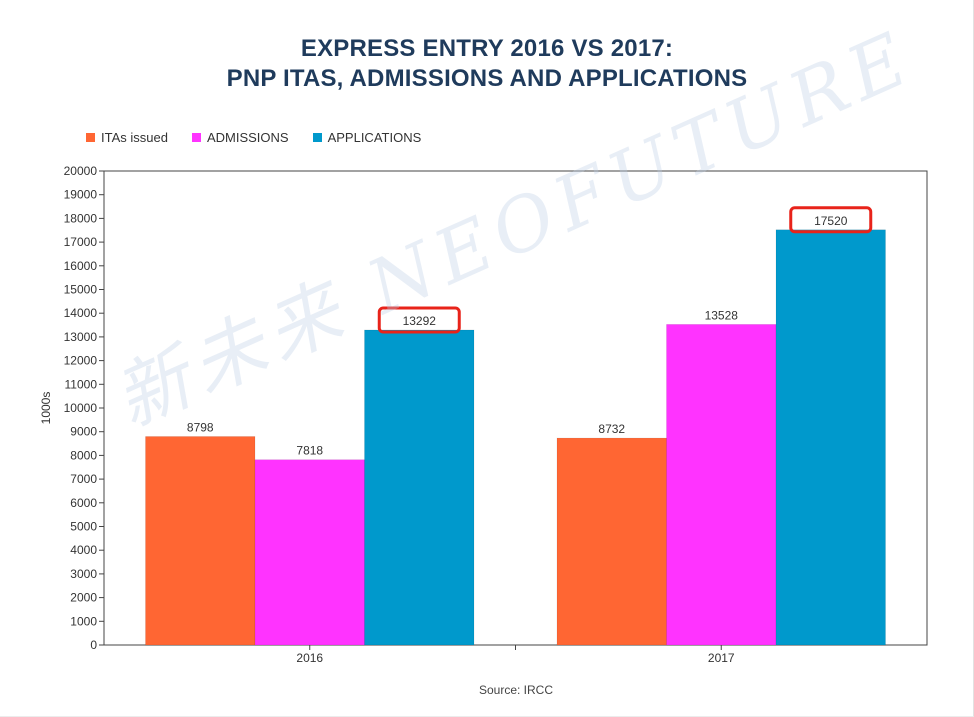 Image resolution: width=974 pixels, height=717 pixels. I want to click on bar-admissions-2016, so click(309, 552).